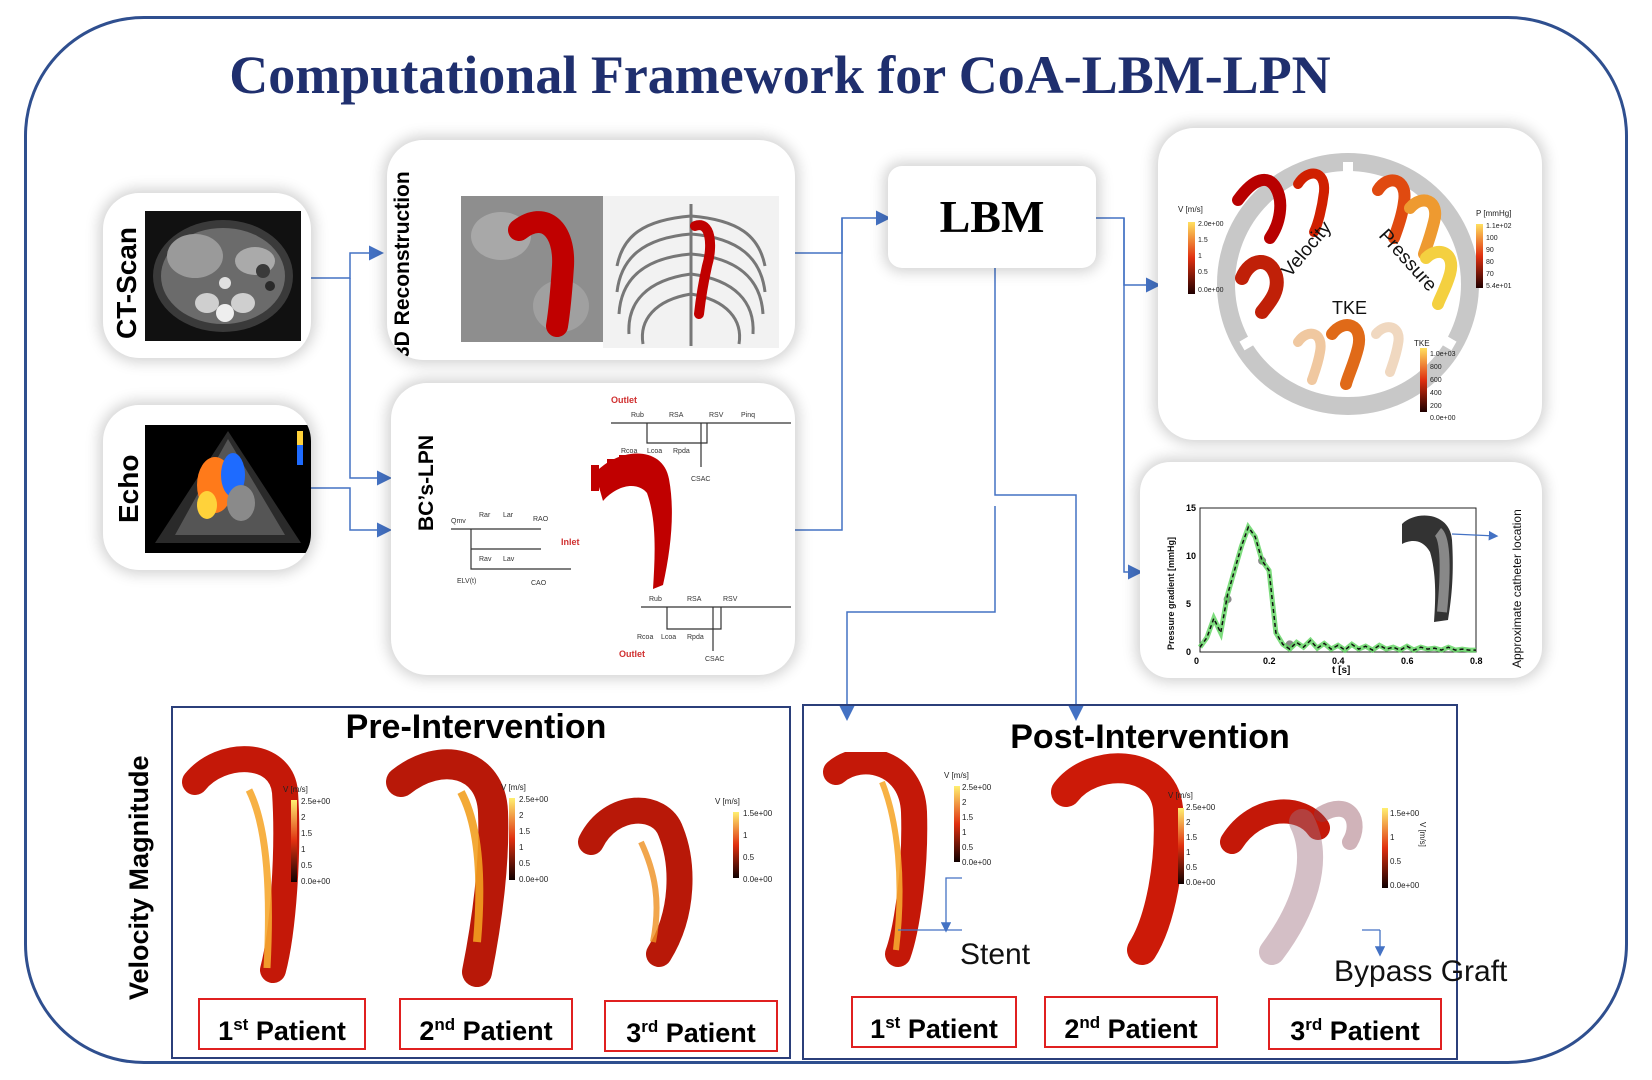 The image size is (1652, 1080). I want to click on pre-p1-sup: st, so click(241, 1024).